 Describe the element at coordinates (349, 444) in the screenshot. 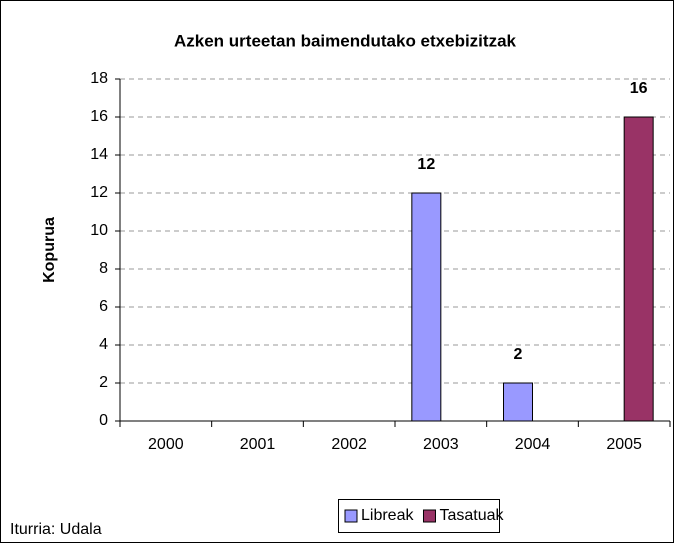

I see `x-tick-label: 2002` at that location.